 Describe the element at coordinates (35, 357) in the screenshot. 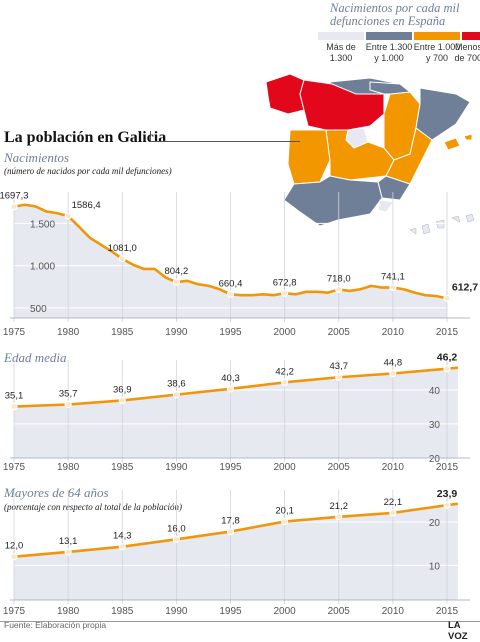

I see `chart2-title: Edad media` at that location.